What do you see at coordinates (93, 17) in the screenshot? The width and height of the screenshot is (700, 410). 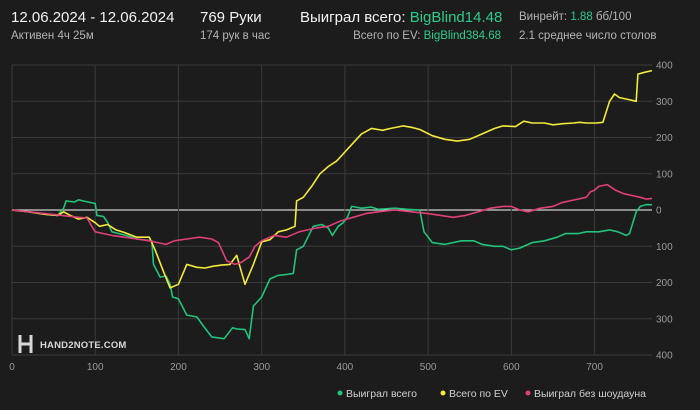 I see `date-range: 12.06.2024 - 12.06.2024` at bounding box center [93, 17].